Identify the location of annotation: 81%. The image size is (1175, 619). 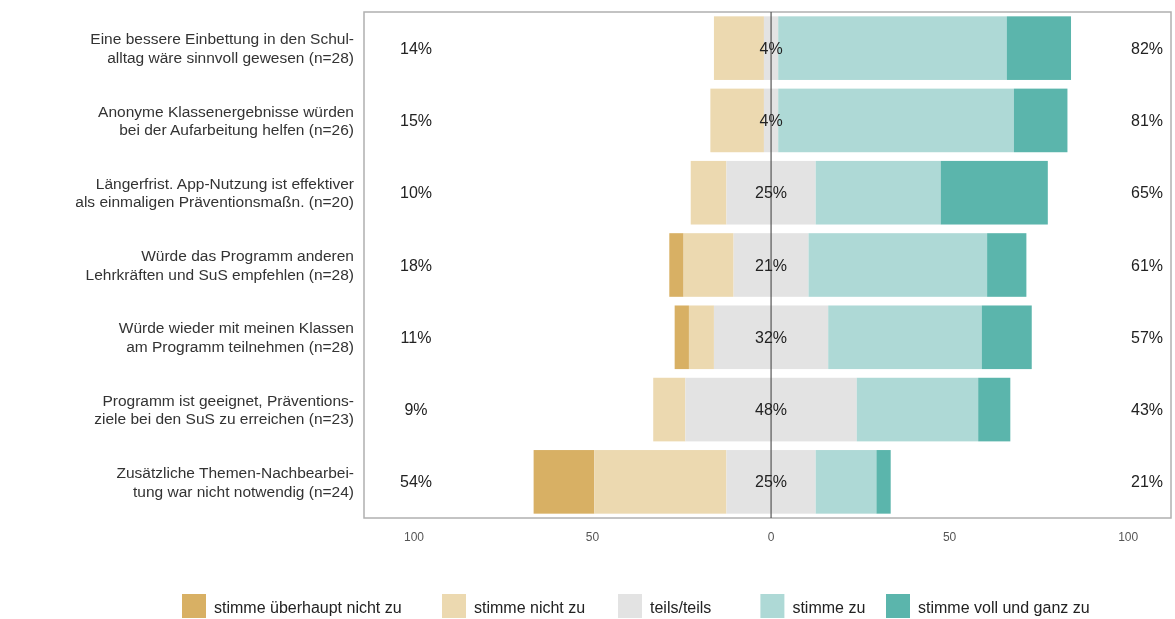
(1147, 121).